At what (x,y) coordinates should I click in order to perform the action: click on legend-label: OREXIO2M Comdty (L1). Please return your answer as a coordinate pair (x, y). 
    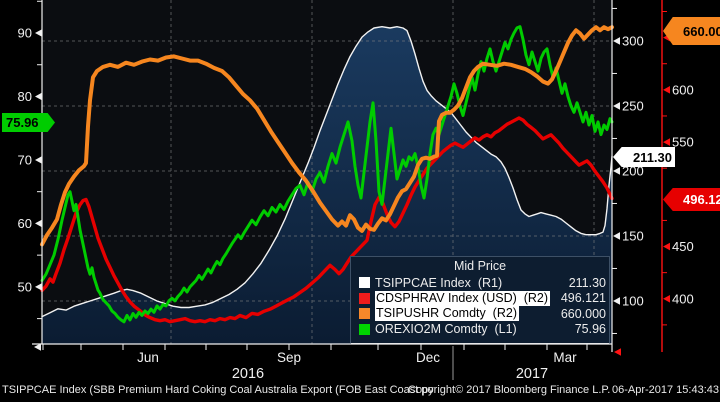
    Looking at the image, I should click on (446, 329).